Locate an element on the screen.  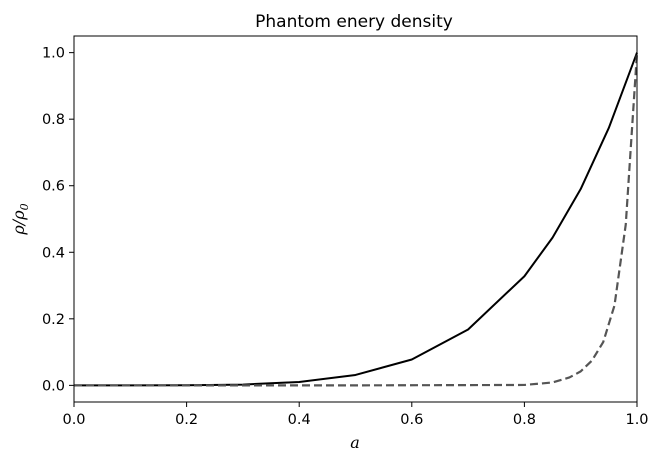
x-axis: 0.0 0.2 0.4 0.6 0.8 1.0 is located at coordinates (355, 415).